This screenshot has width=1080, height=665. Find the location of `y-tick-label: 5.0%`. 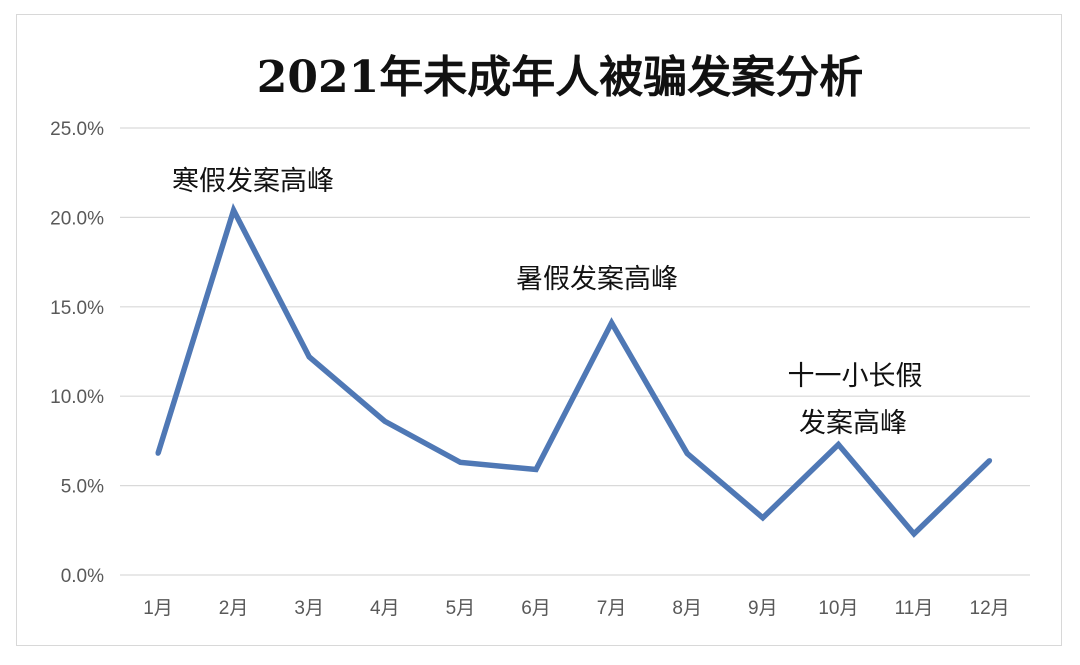

y-tick-label: 5.0% is located at coordinates (82, 487).